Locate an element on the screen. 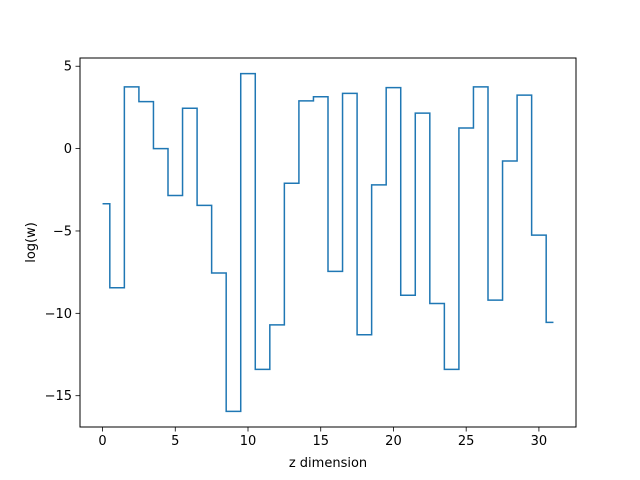 This screenshot has height=480, width=640. y-tick-label: −15 is located at coordinates (58, 396).